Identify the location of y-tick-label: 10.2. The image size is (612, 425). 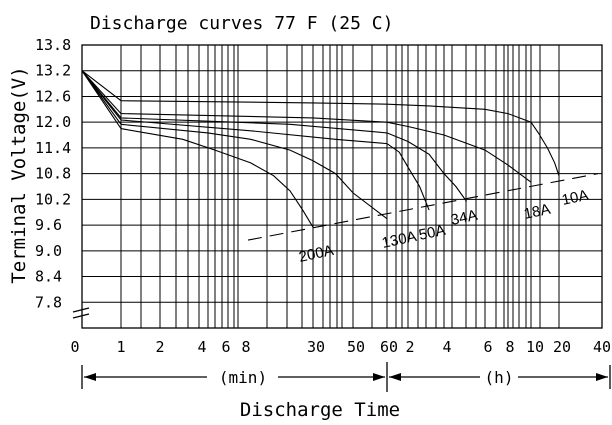
(53, 199).